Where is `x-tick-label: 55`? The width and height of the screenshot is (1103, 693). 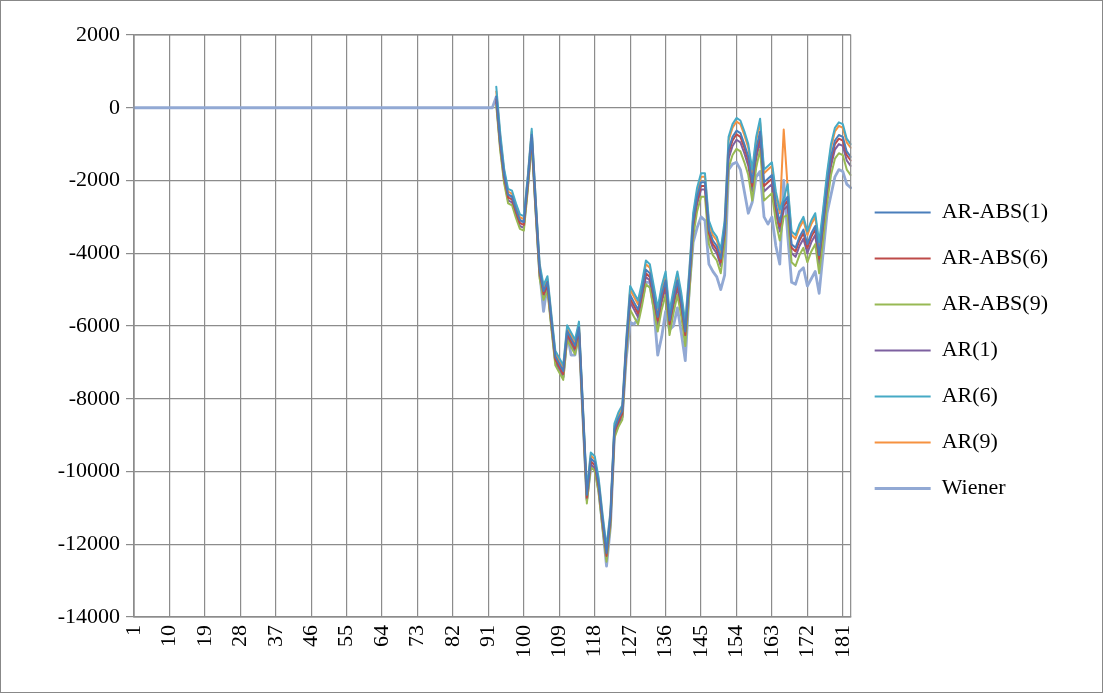
x-tick-label: 55 is located at coordinates (345, 636).